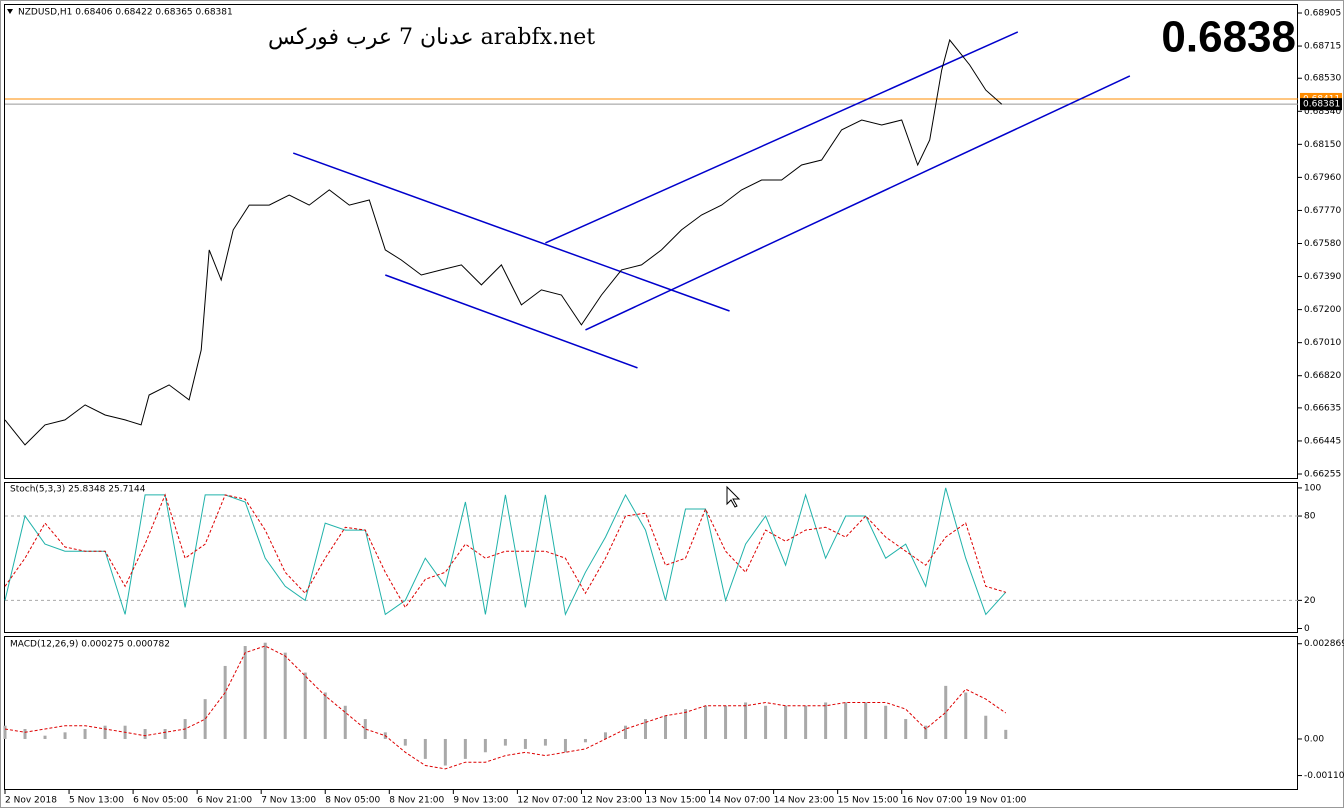  I want to click on y-tick-label: 0.68715, so click(1322, 47).